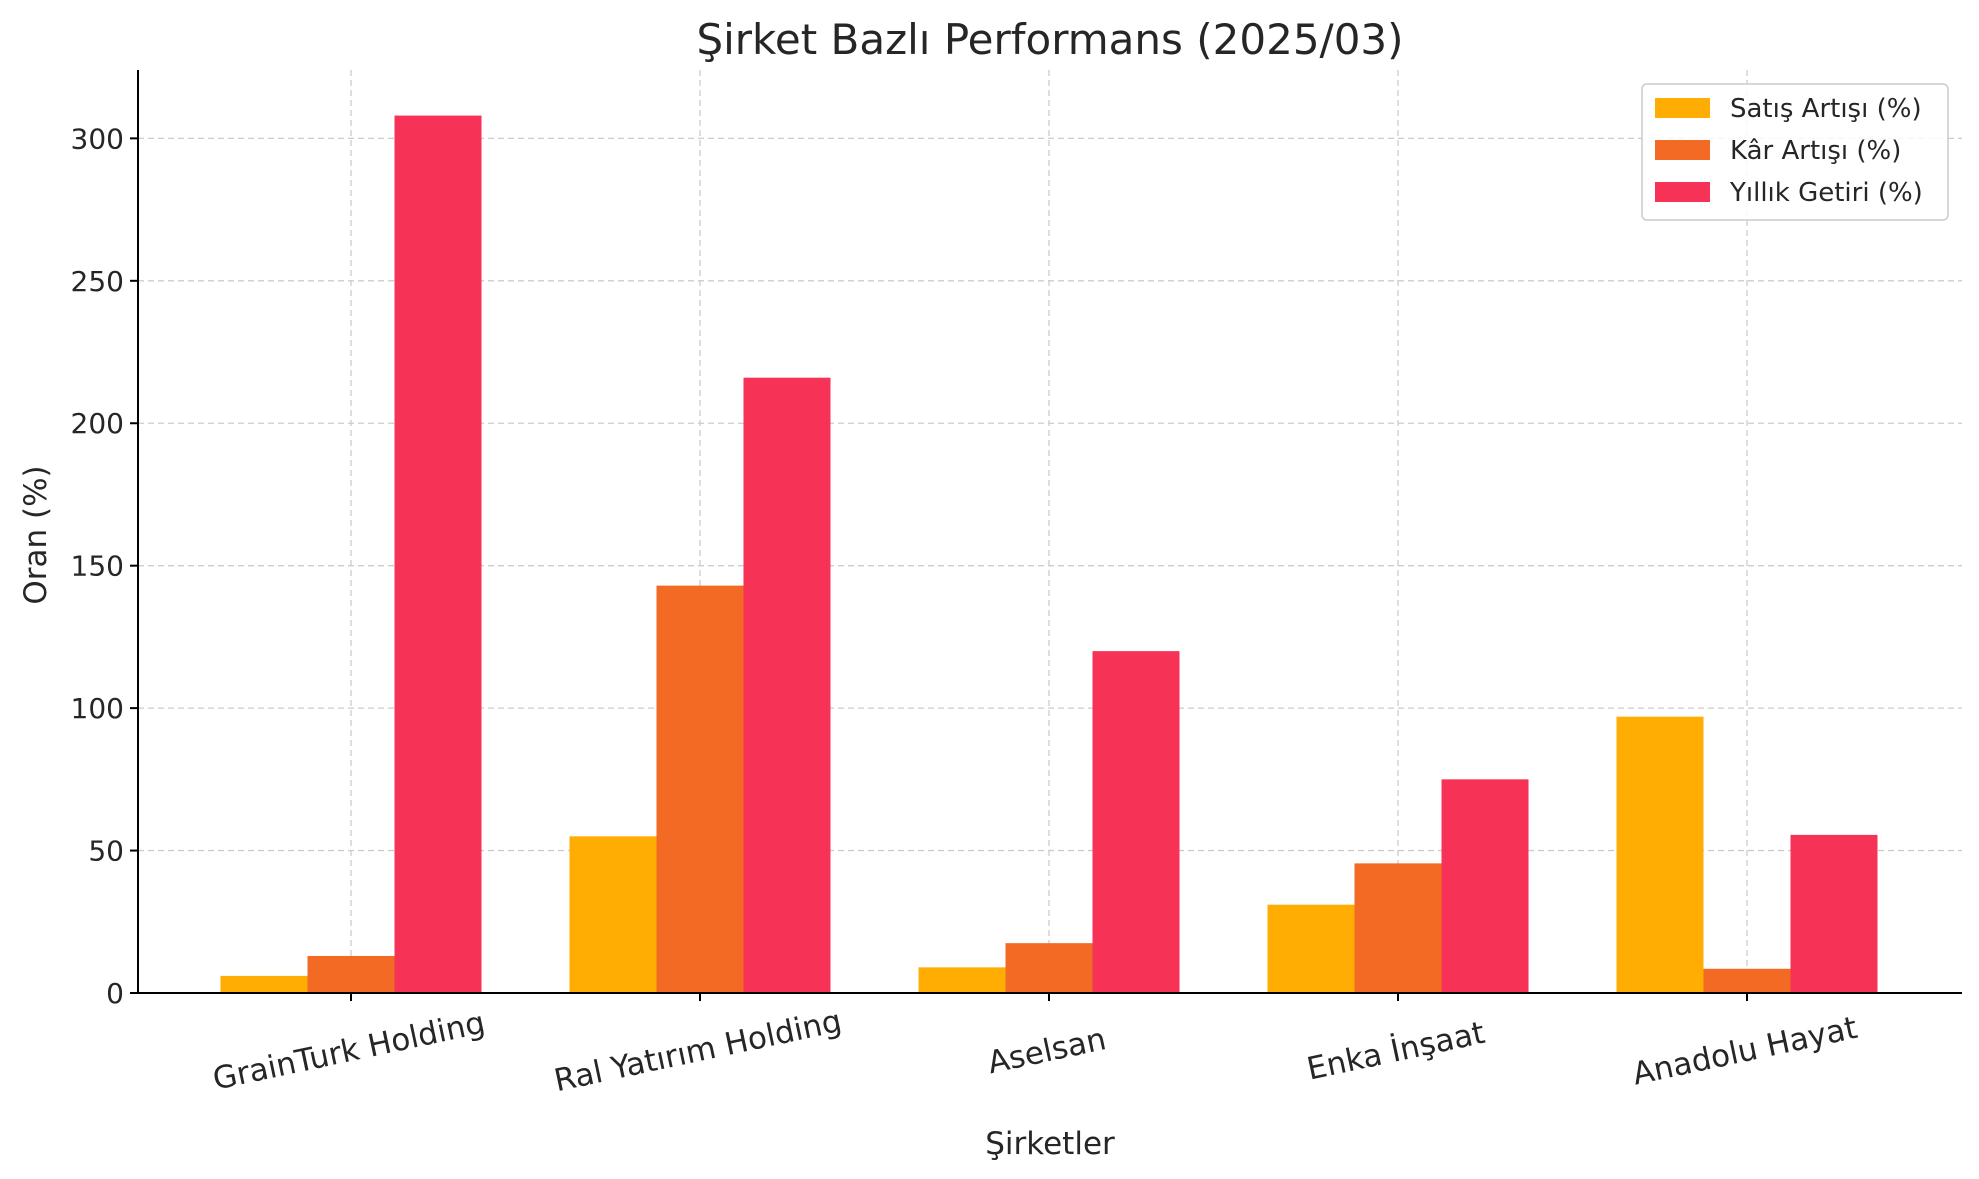 This screenshot has width=1979, height=1179. I want to click on y-tick-label: 300, so click(97, 138).